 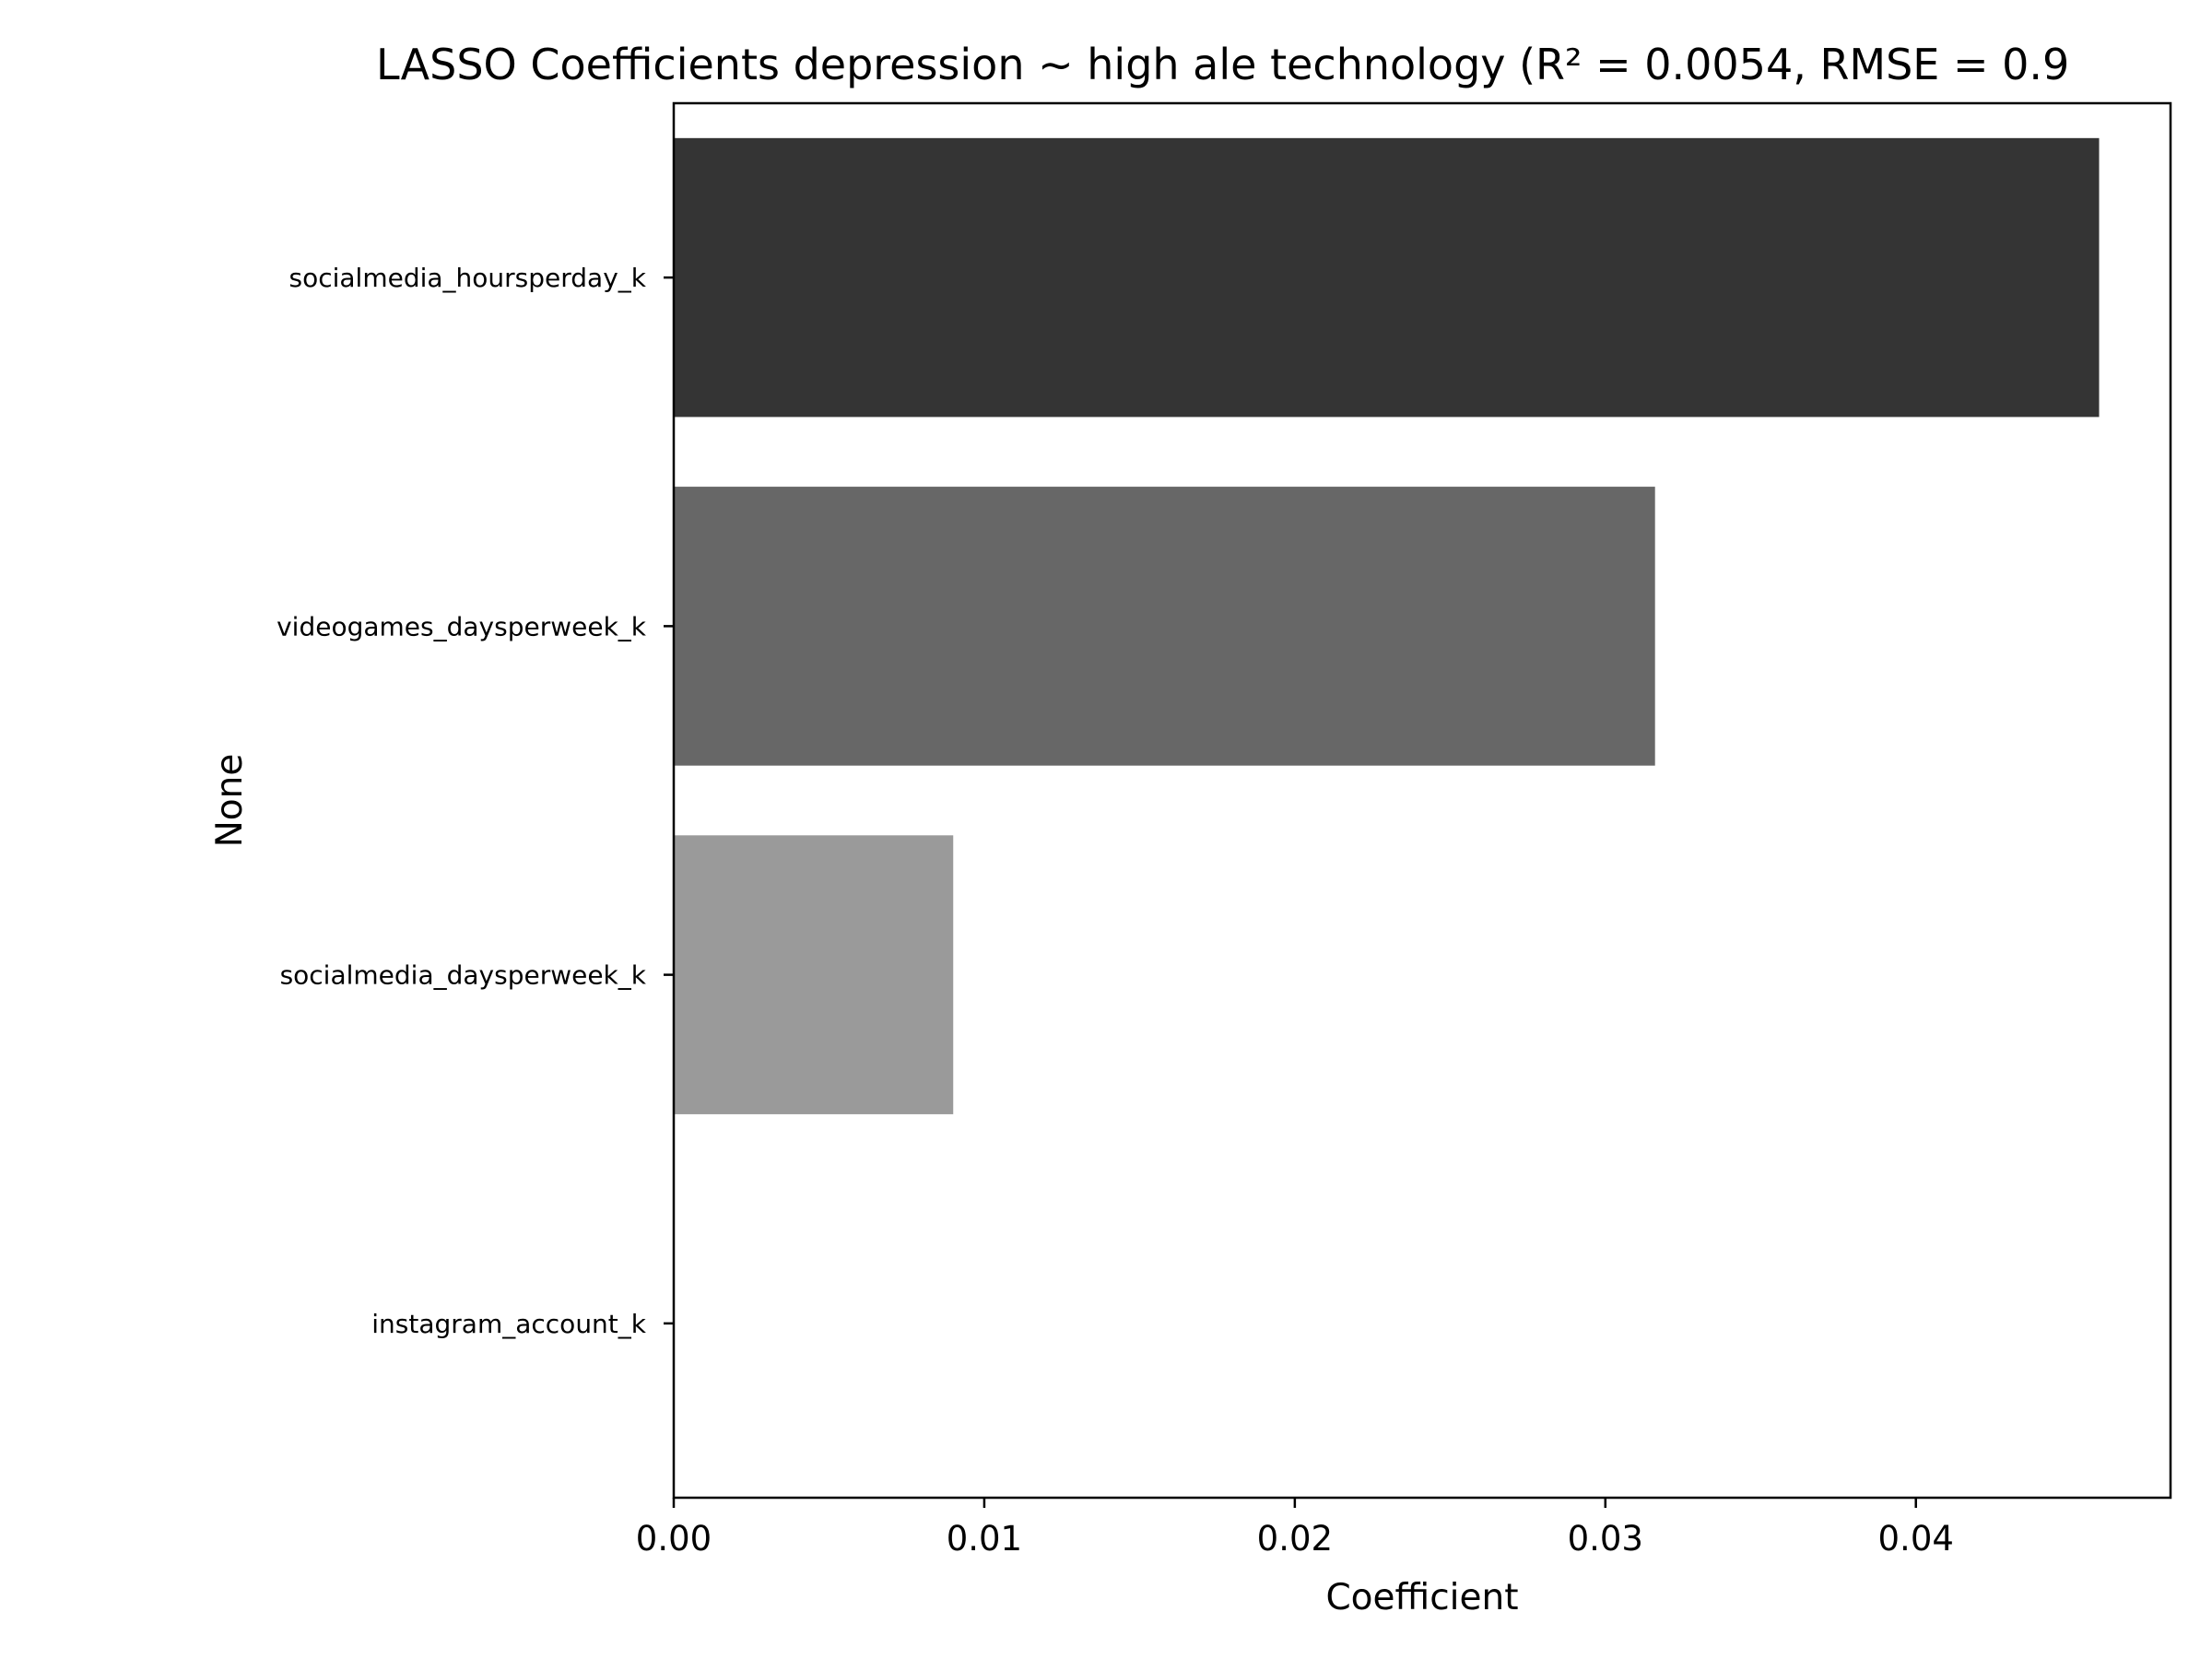 What do you see at coordinates (1164, 626) in the screenshot?
I see `bar-videogames_daysperweek_k` at bounding box center [1164, 626].